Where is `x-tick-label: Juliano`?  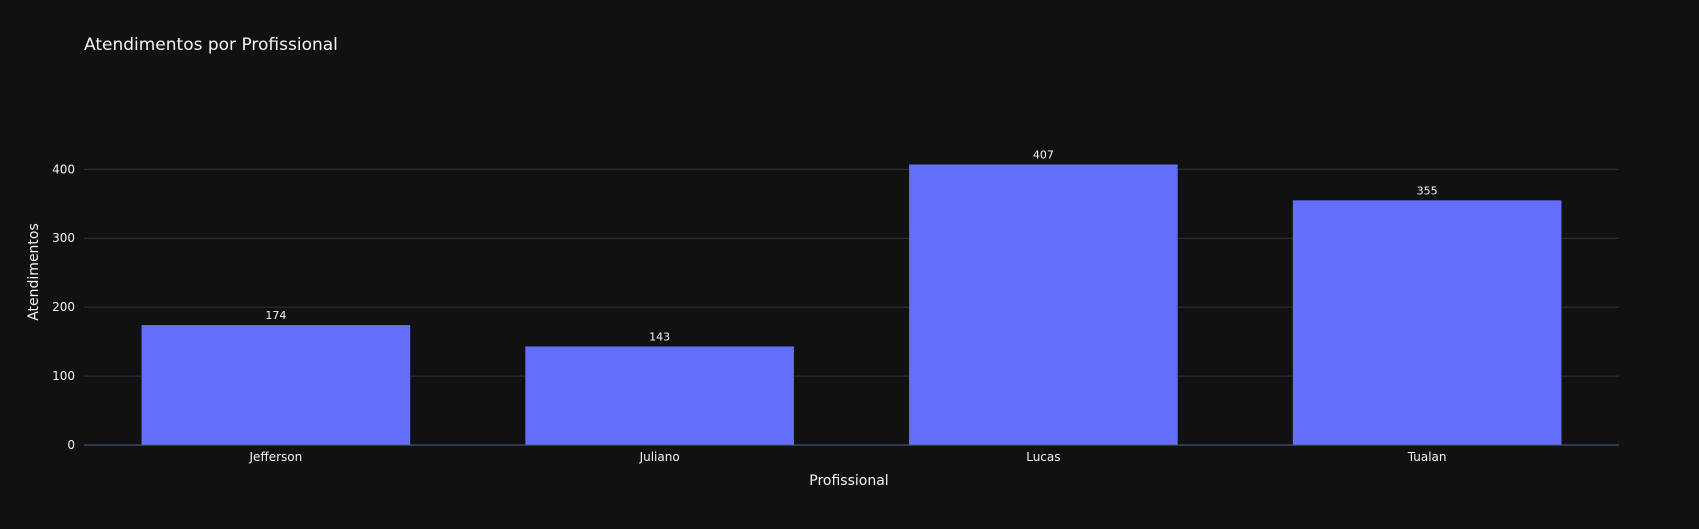
x-tick-label: Juliano is located at coordinates (659, 457).